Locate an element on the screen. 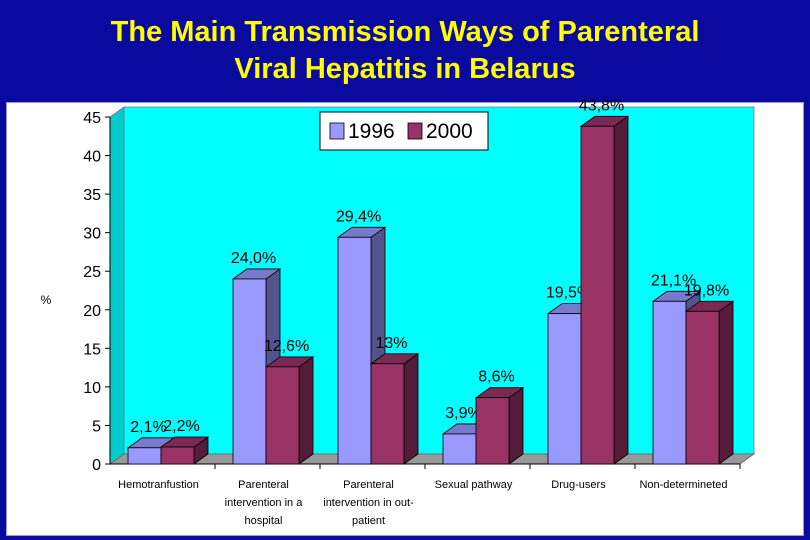 Image resolution: width=810 pixels, height=540 pixels. y-tick-label: 10 is located at coordinates (92, 388).